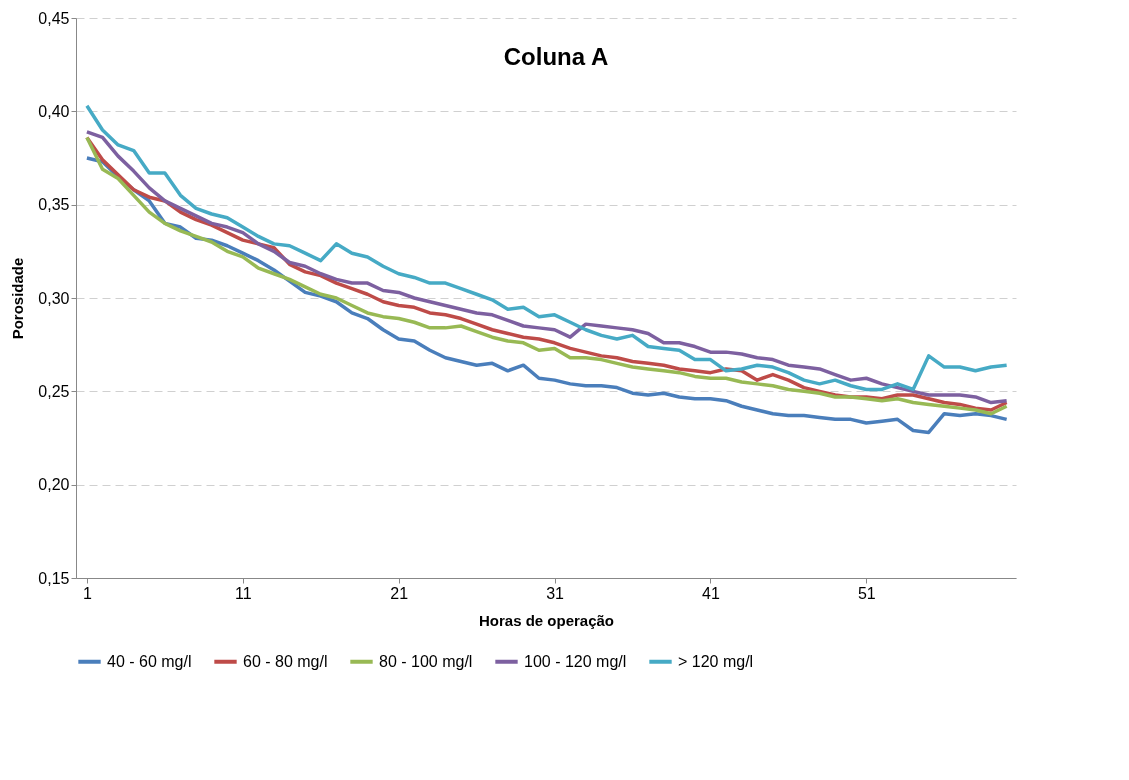 This screenshot has height=780, width=1129. I want to click on legend-label: > 120 mg/l, so click(716, 661).